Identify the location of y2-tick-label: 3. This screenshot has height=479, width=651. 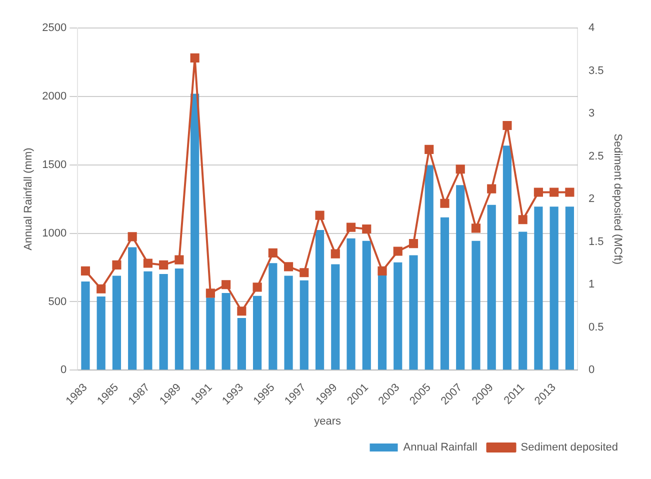
(591, 114).